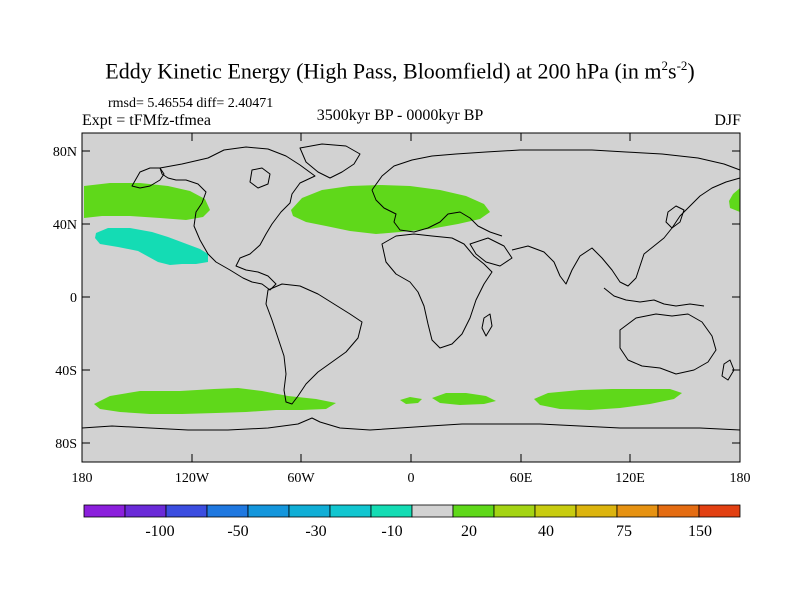  Describe the element at coordinates (546, 531) in the screenshot. I see `colorbar-label: 40` at that location.